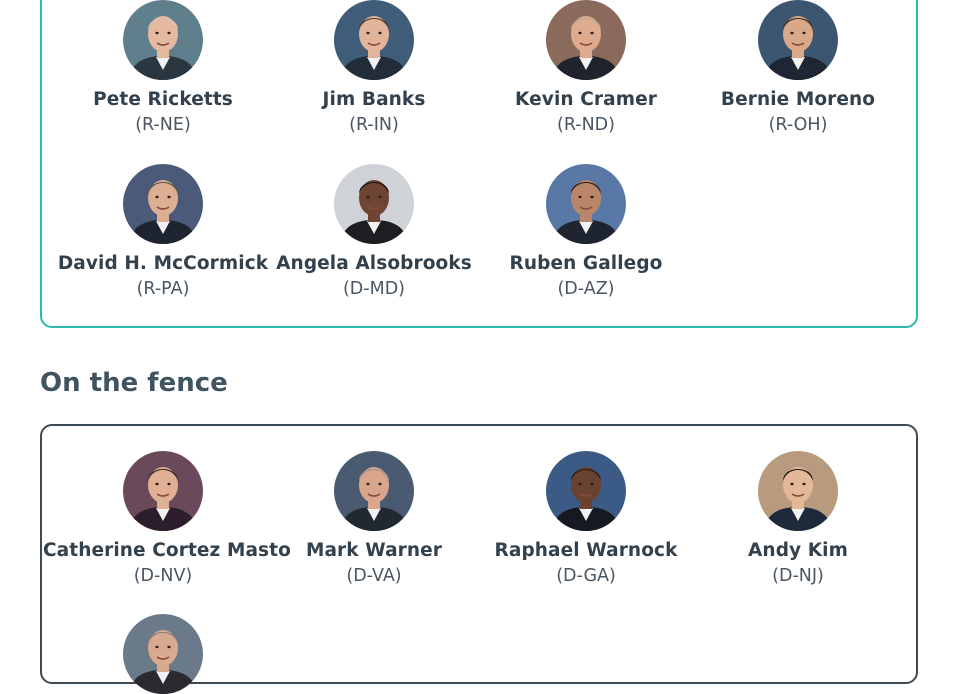 This screenshot has width=960, height=694. What do you see at coordinates (798, 550) in the screenshot?
I see `senator-name: Andy Kim` at bounding box center [798, 550].